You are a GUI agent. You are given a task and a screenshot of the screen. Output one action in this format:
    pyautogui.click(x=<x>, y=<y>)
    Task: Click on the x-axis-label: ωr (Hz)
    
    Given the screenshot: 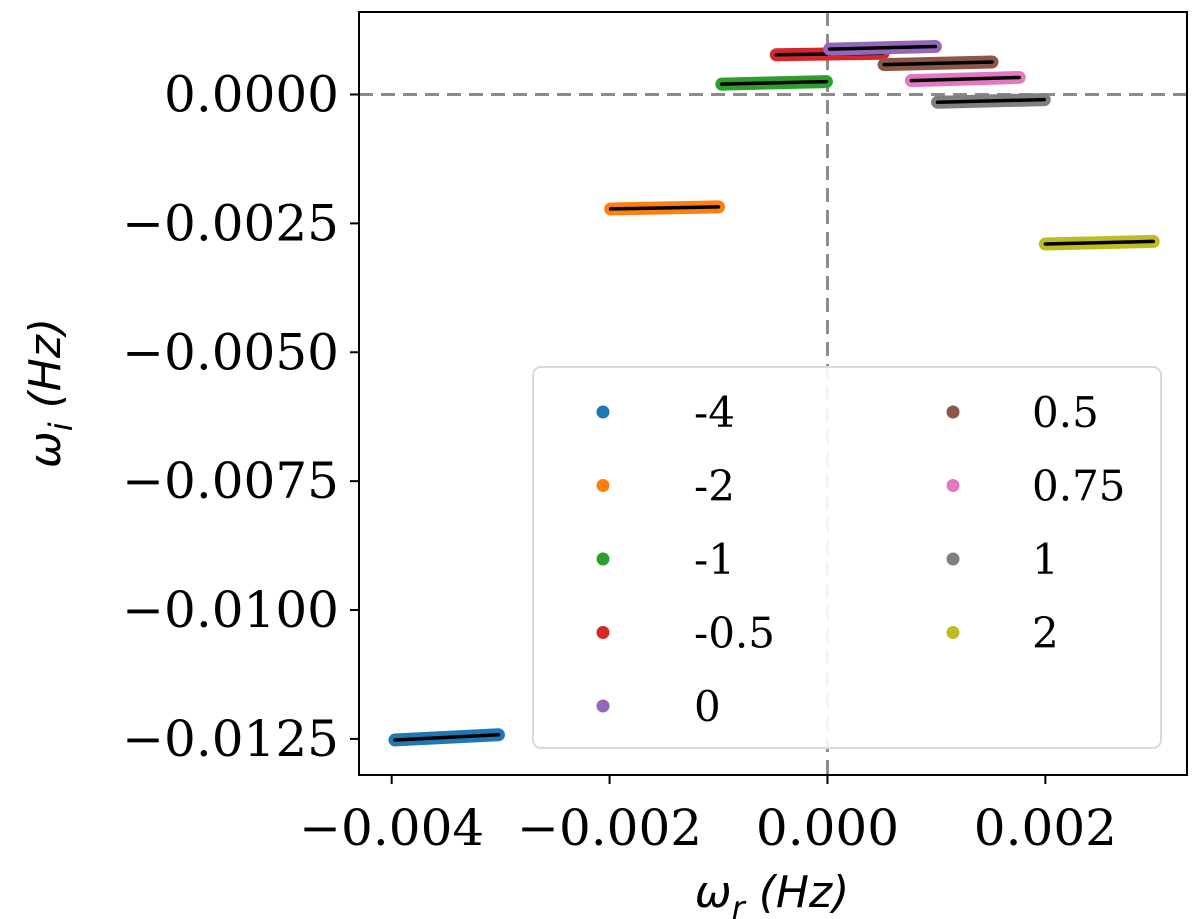 What is the action you would take?
    pyautogui.click(x=772, y=893)
    